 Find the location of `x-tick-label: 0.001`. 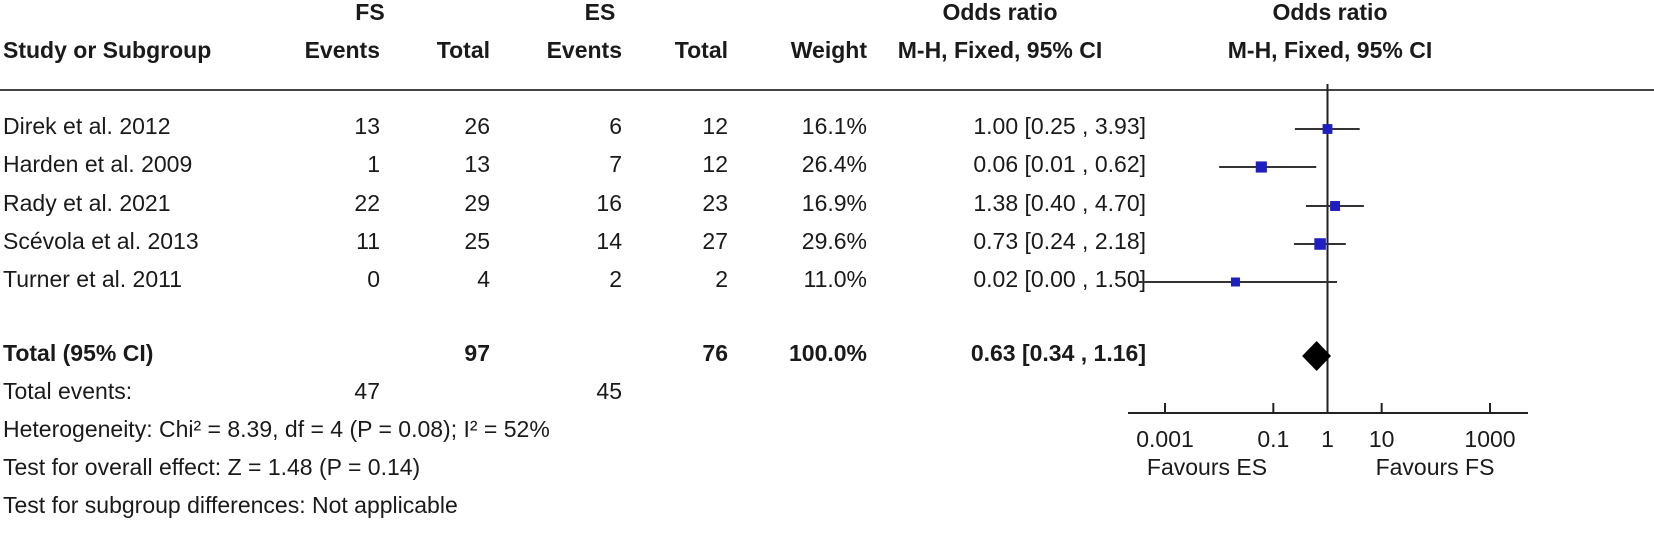

x-tick-label: 0.001 is located at coordinates (1165, 439).